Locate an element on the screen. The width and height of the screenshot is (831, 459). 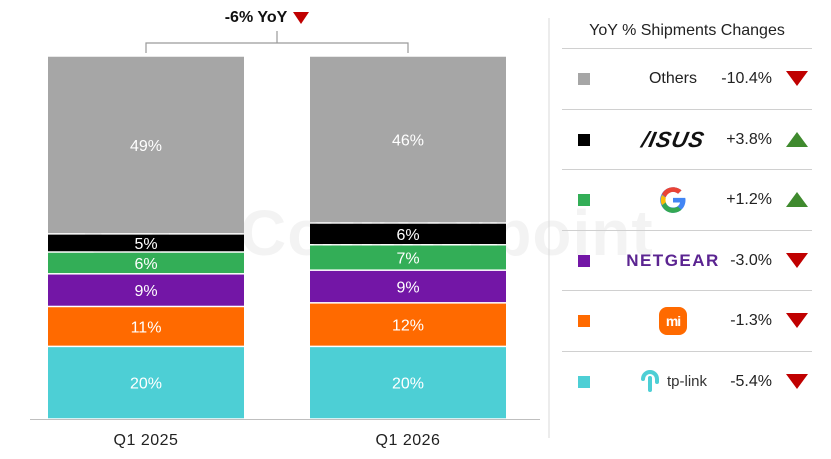
data-label-tplink-1: 20% is located at coordinates (408, 384).